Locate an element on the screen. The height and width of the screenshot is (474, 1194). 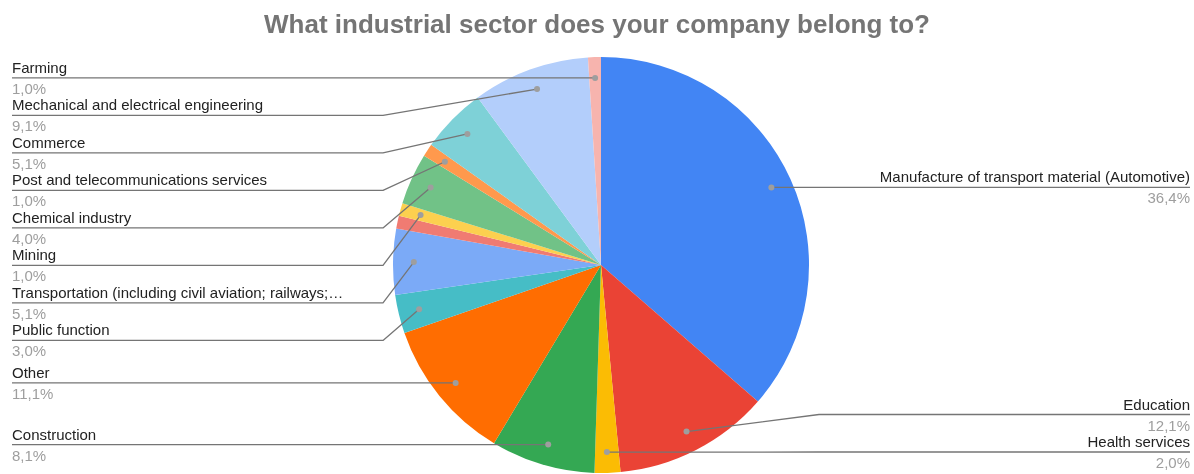
data-label: 9,1% is located at coordinates (29, 126).